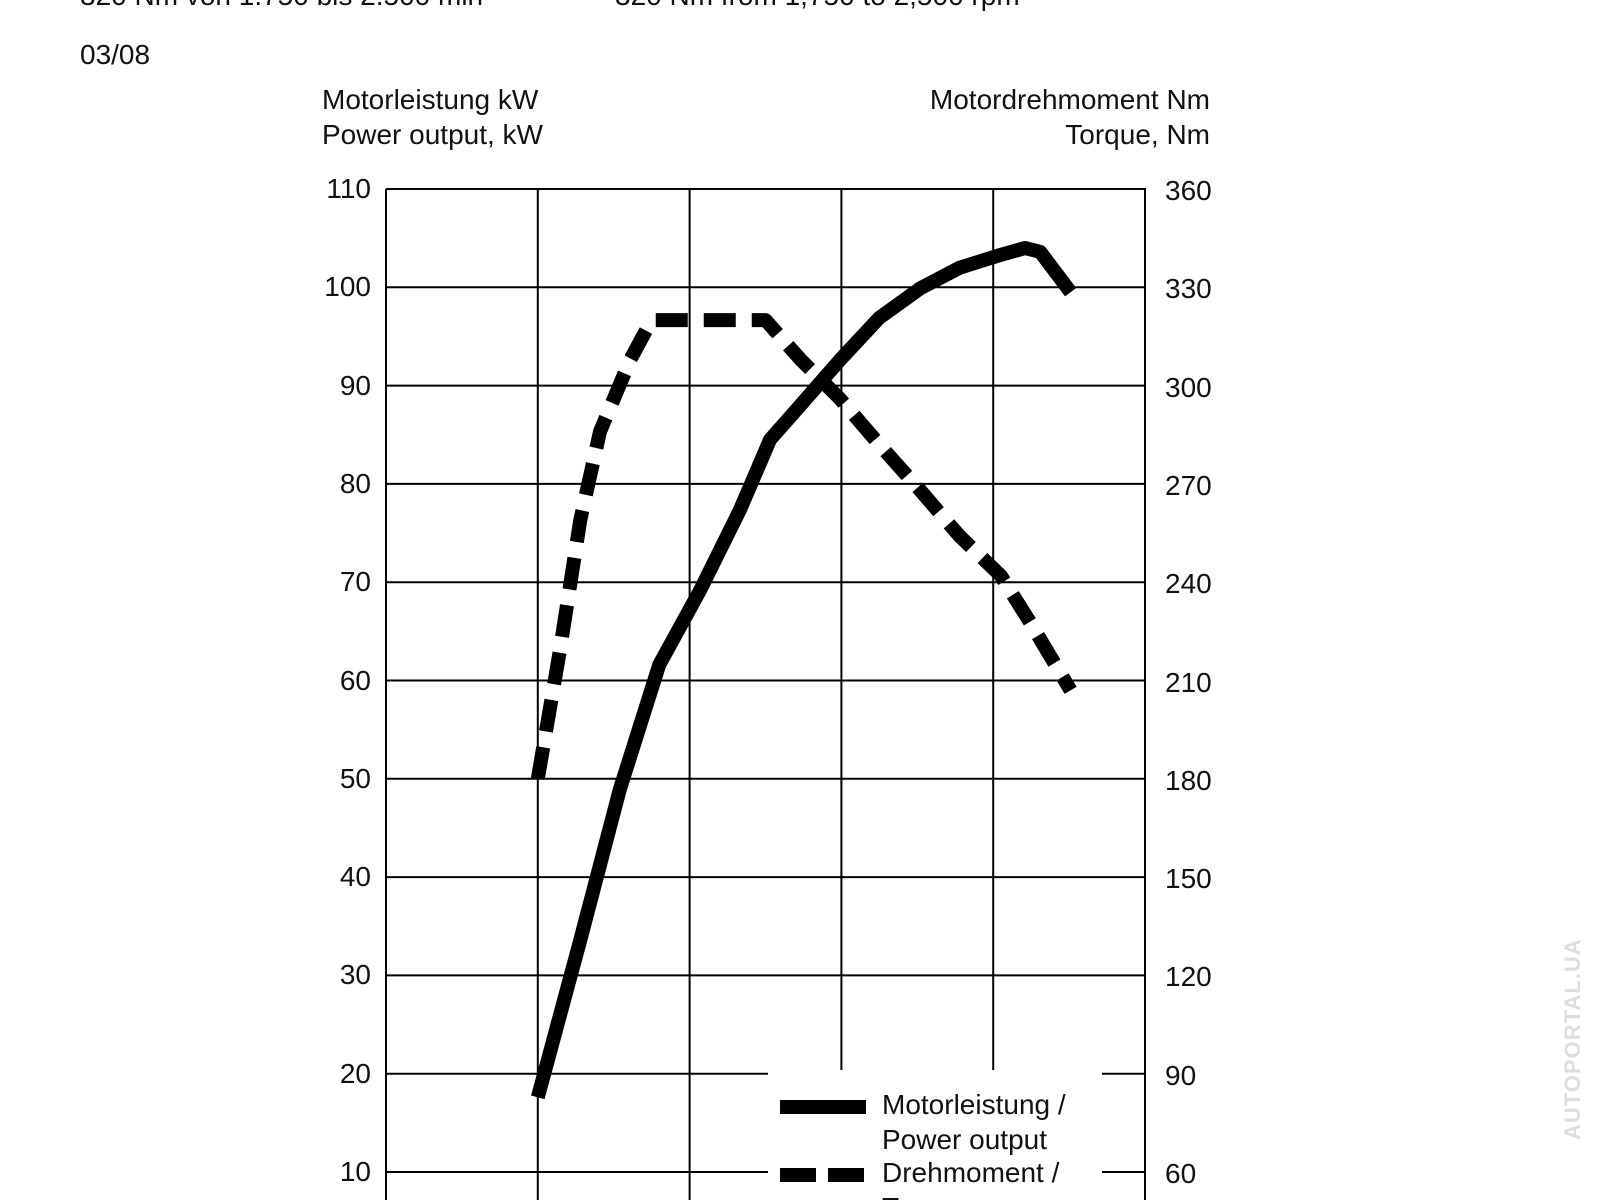 This screenshot has height=1200, width=1600. What do you see at coordinates (803, 546) in the screenshot?
I see `series-line` at bounding box center [803, 546].